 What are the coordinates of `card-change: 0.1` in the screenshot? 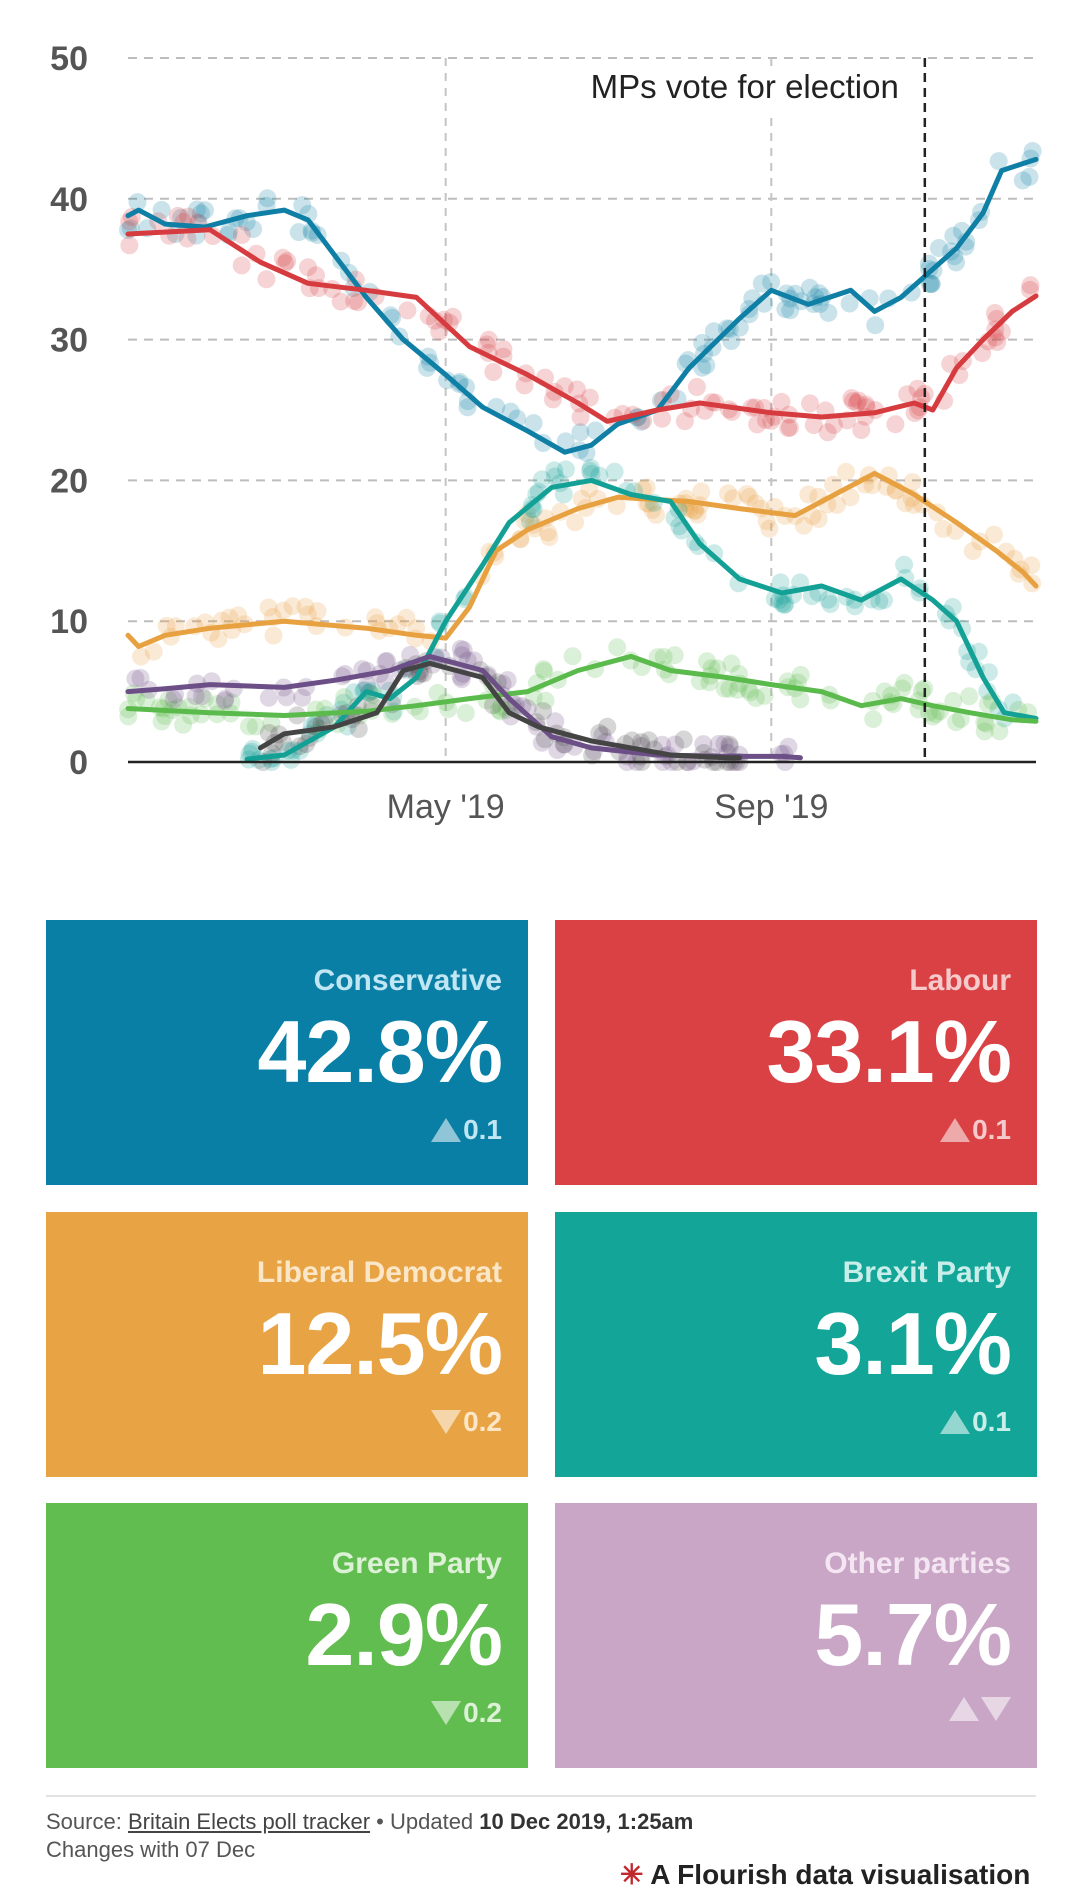 It's located at (975, 1130).